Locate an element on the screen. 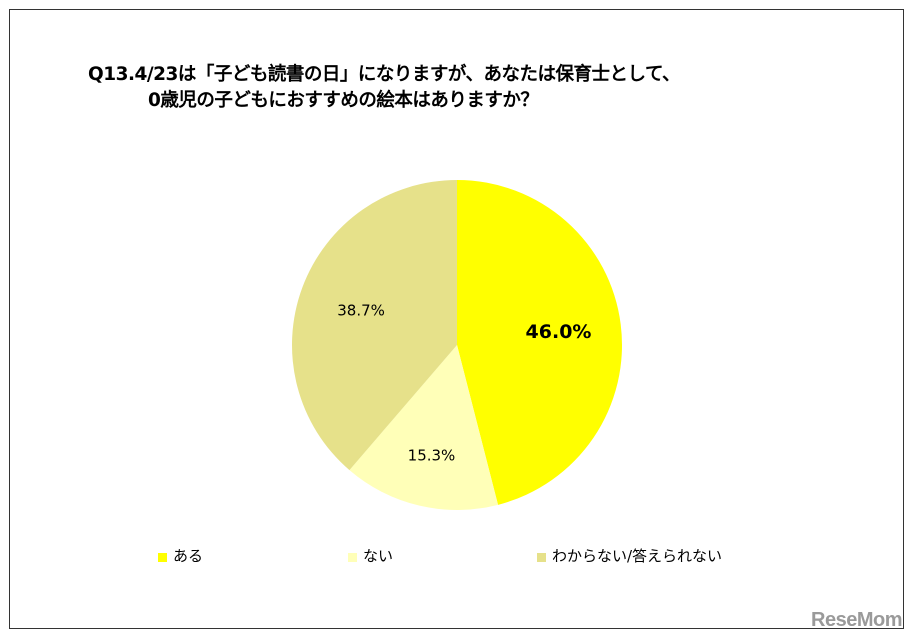 Image resolution: width=916 pixels, height=642 pixels. chart-title-line1: Q13.4/23は「子ども読書の日」になりますが、あなたは保育士として、 is located at coordinates (384, 74).